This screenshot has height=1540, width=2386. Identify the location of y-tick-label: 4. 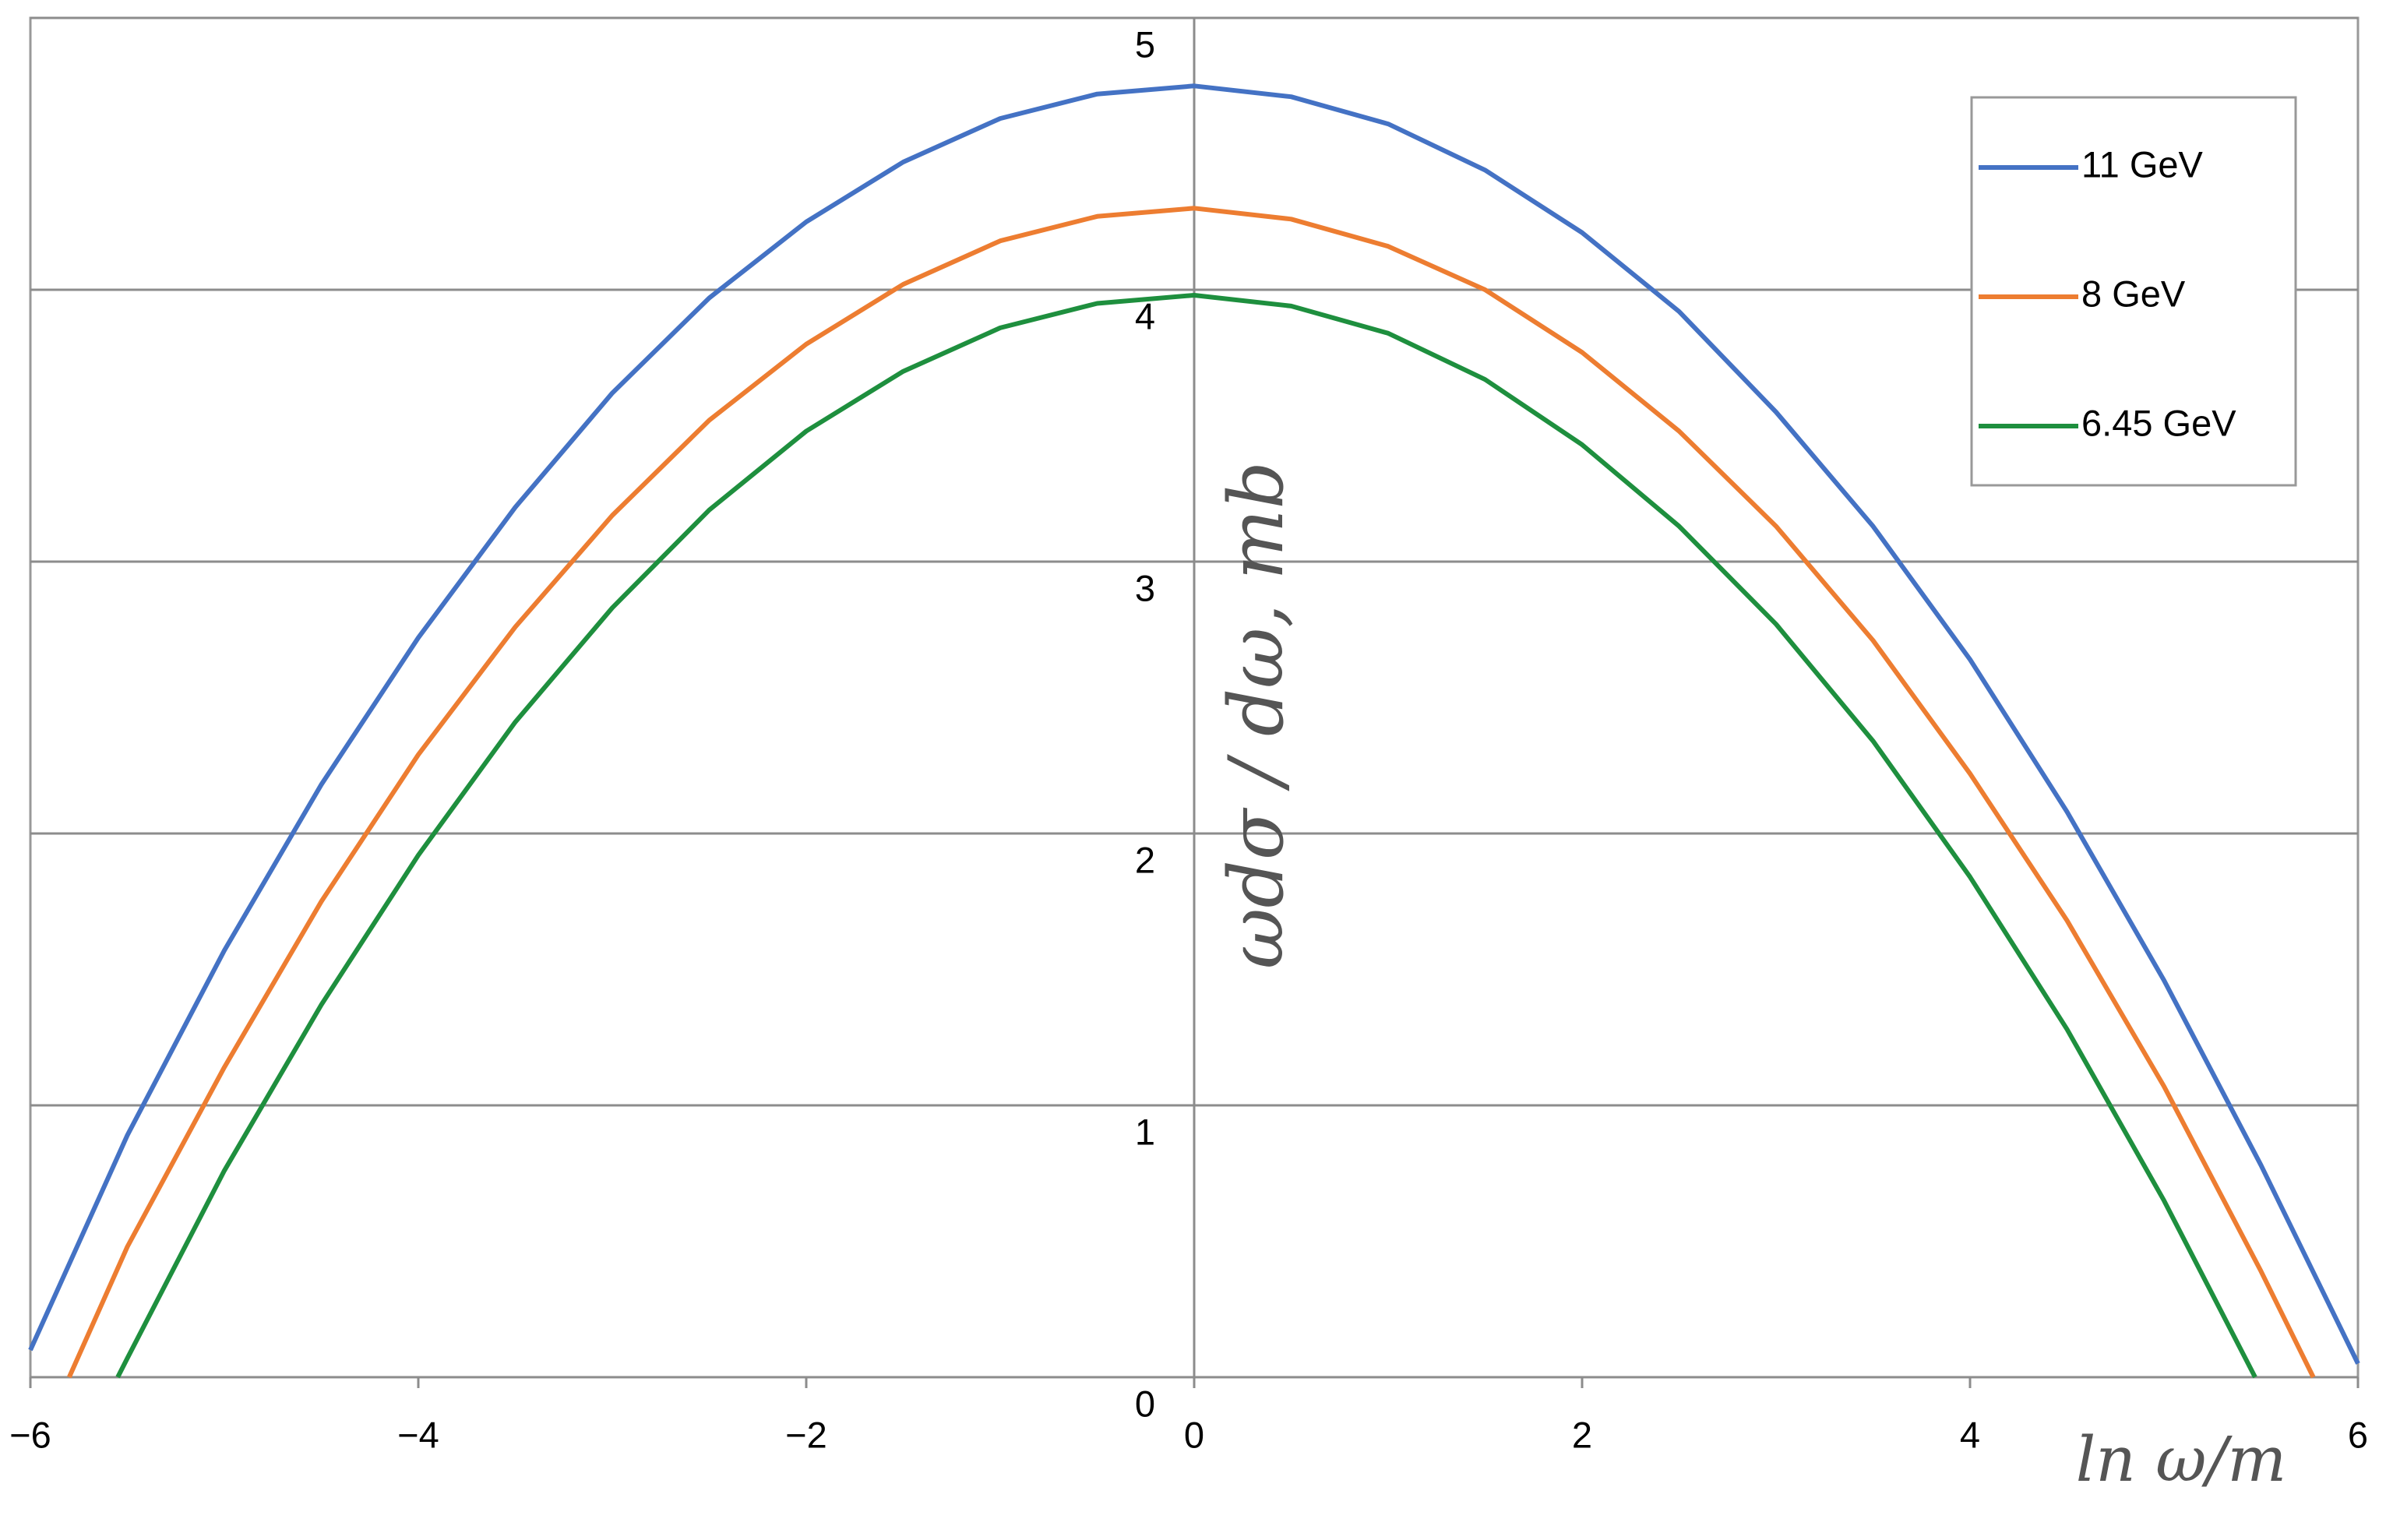
(1145, 316).